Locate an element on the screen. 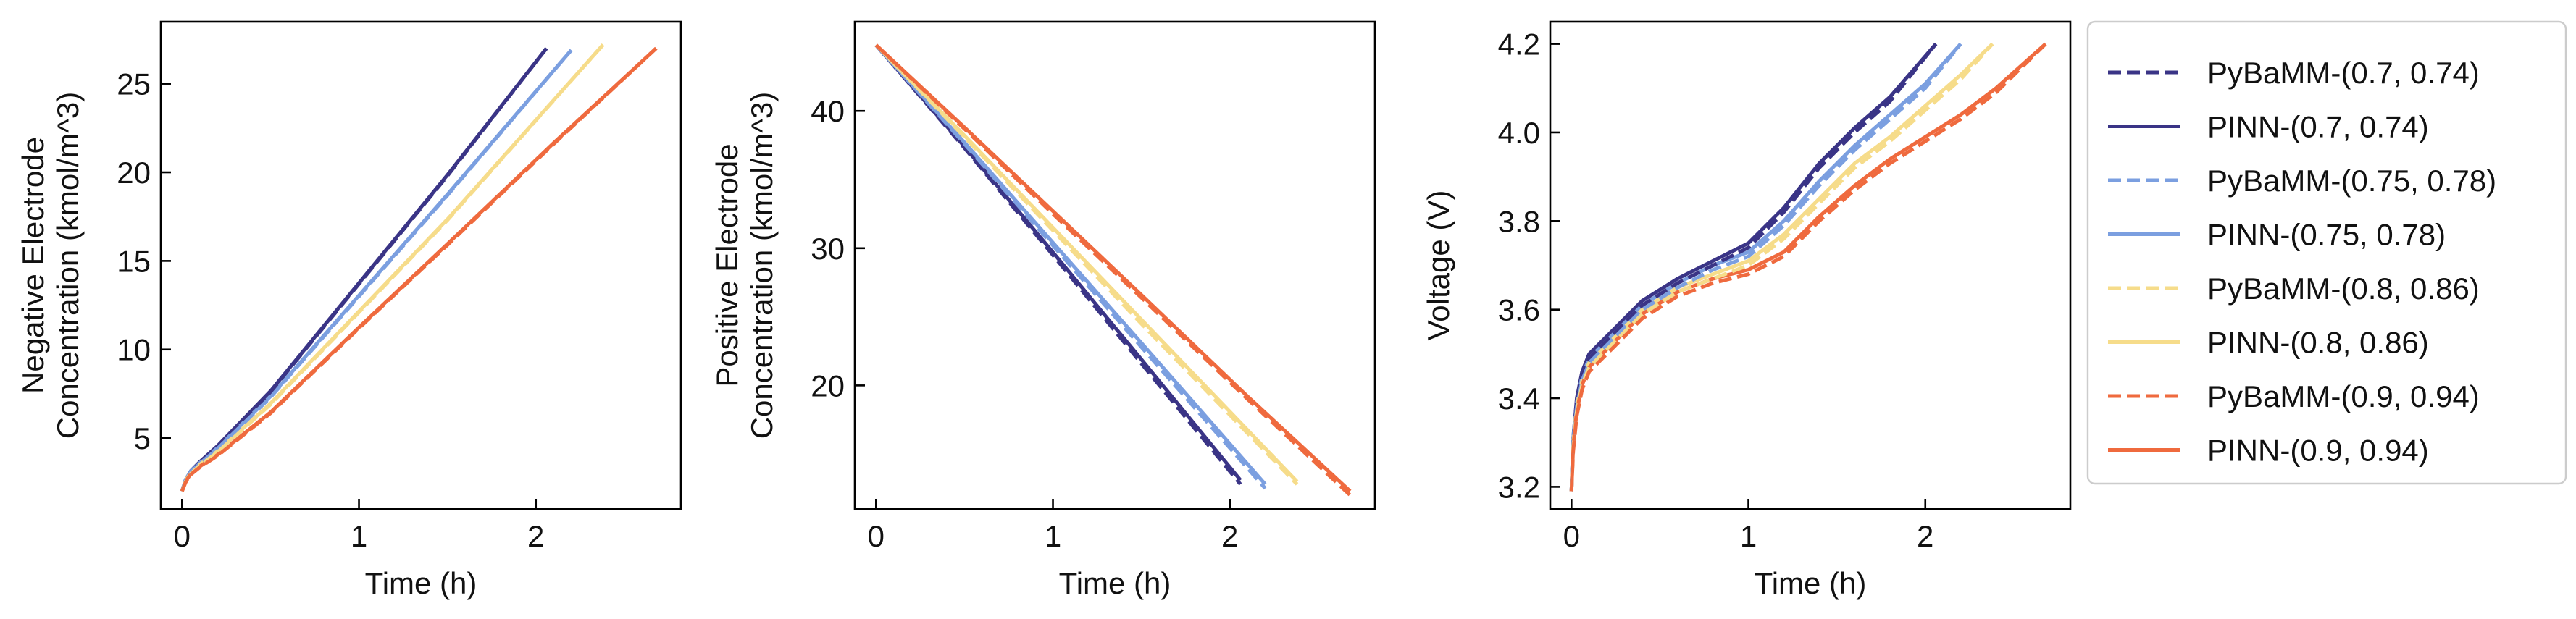 Image resolution: width=2576 pixels, height=619 pixels. legend-frame is located at coordinates (2326, 252).